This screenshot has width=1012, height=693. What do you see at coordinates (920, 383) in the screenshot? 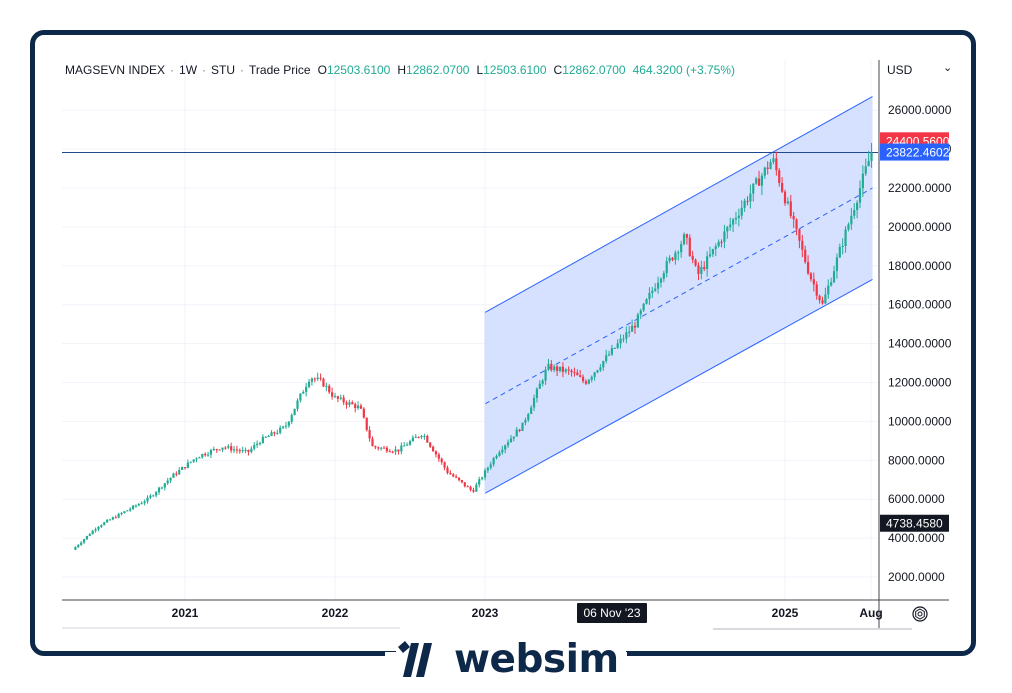
I see `price-tick-label: 12000.0000` at bounding box center [920, 383].